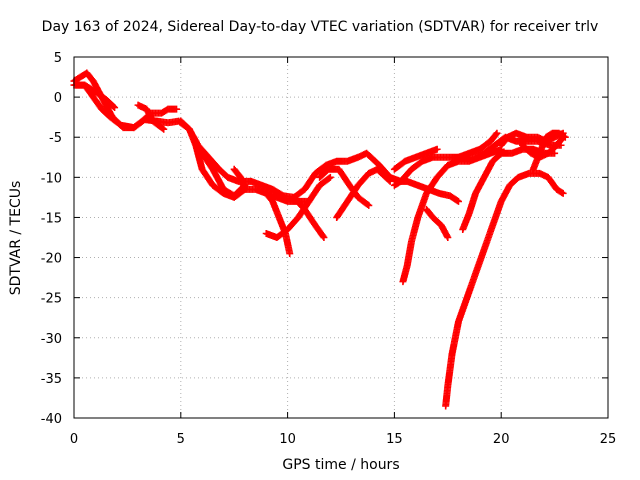 The height and width of the screenshot is (480, 640). What do you see at coordinates (74, 439) in the screenshot?
I see `x-tick-label: 0` at bounding box center [74, 439].